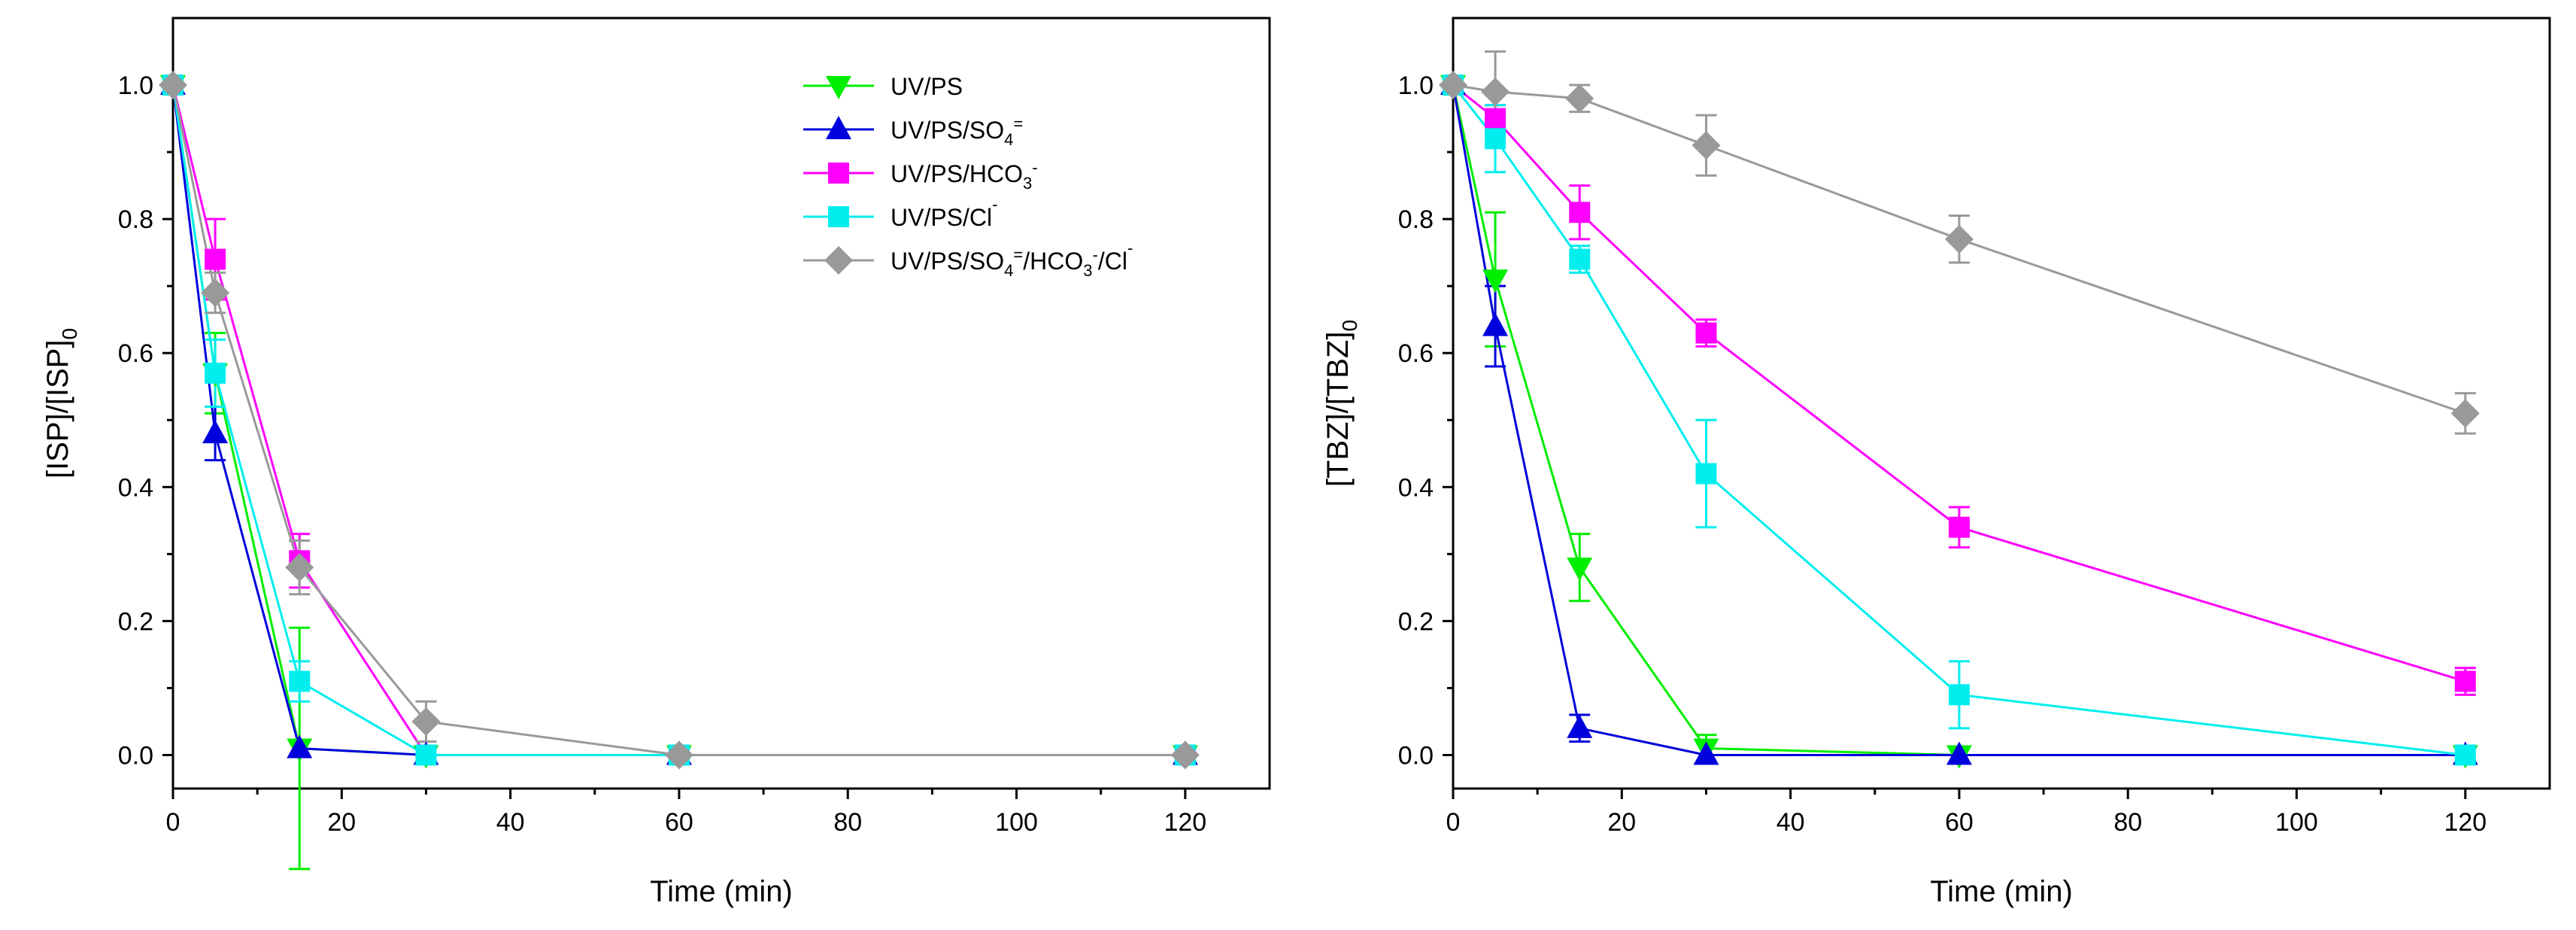  Describe the element at coordinates (2296, 823) in the screenshot. I see `x-tick-label: 100` at that location.